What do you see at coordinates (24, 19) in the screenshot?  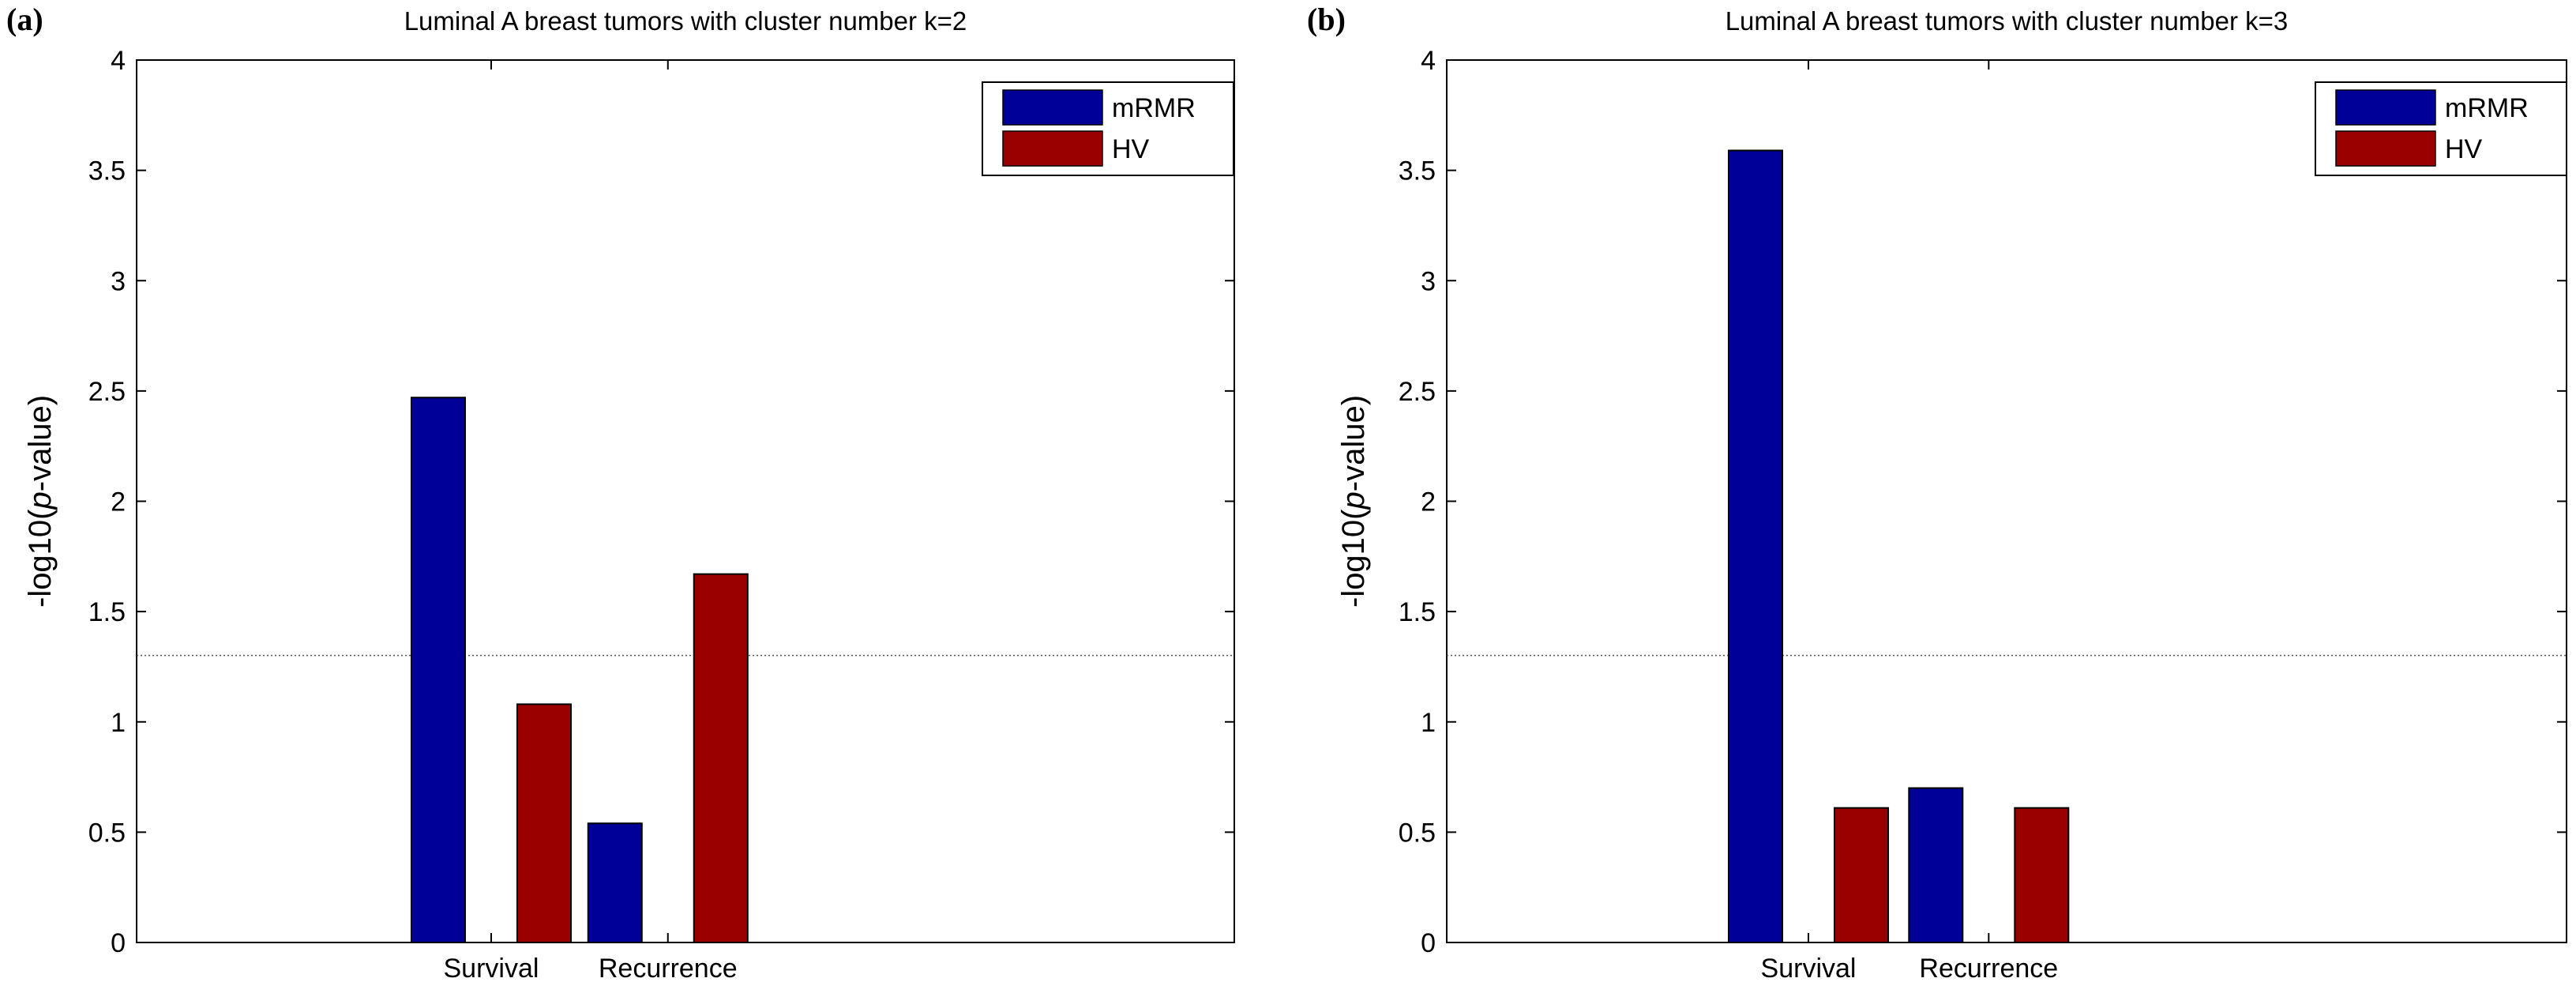 I see `panel-label: (a)` at bounding box center [24, 19].